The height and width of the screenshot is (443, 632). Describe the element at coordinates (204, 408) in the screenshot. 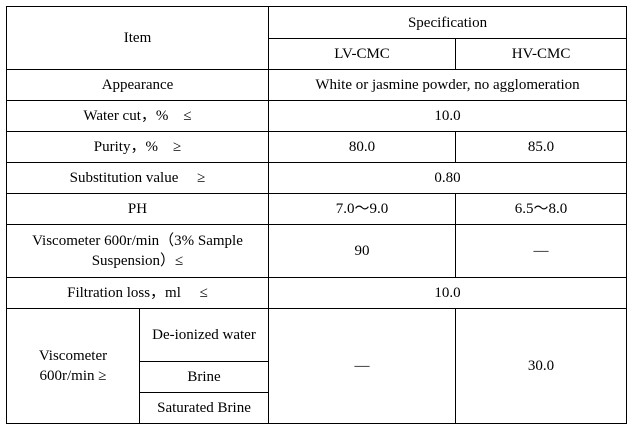

I see `saturated-brine-label: Saturated Brine` at that location.